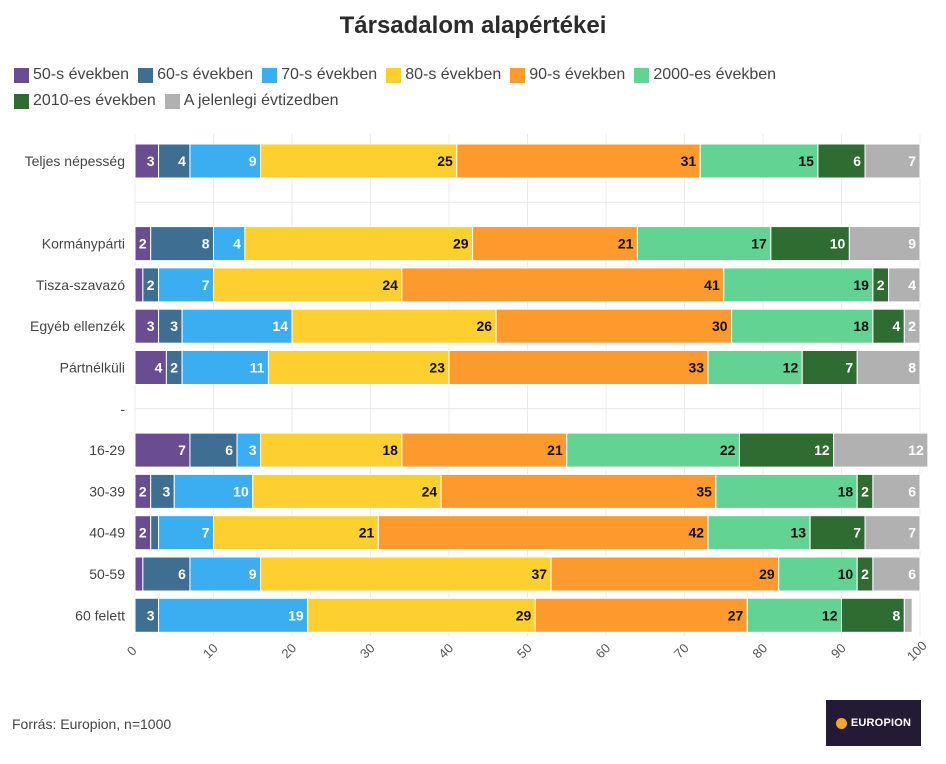 Image resolution: width=946 pixels, height=764 pixels. Describe the element at coordinates (861, 326) in the screenshot. I see `data-label: 18` at that location.